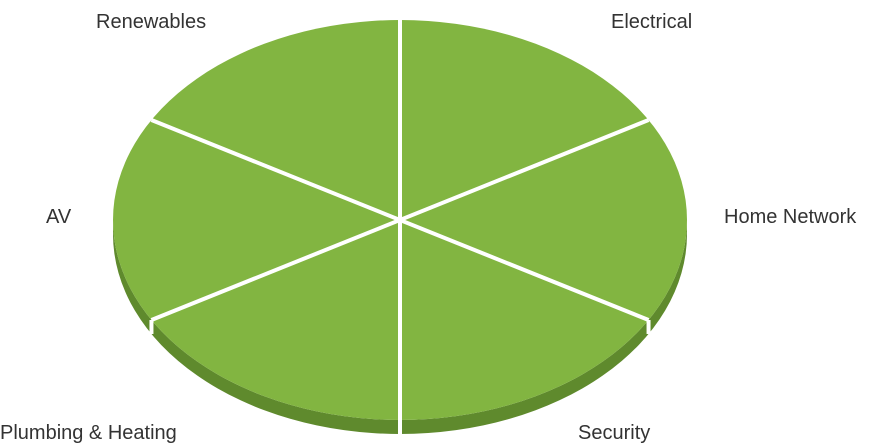  What do you see at coordinates (614, 433) in the screenshot?
I see `label-security: Security` at bounding box center [614, 433].